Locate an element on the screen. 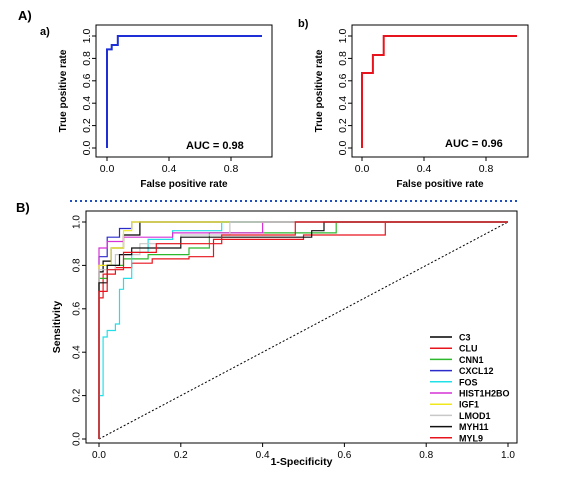 This screenshot has height=493, width=563. y-axis-label: Sensitivity is located at coordinates (57, 327).